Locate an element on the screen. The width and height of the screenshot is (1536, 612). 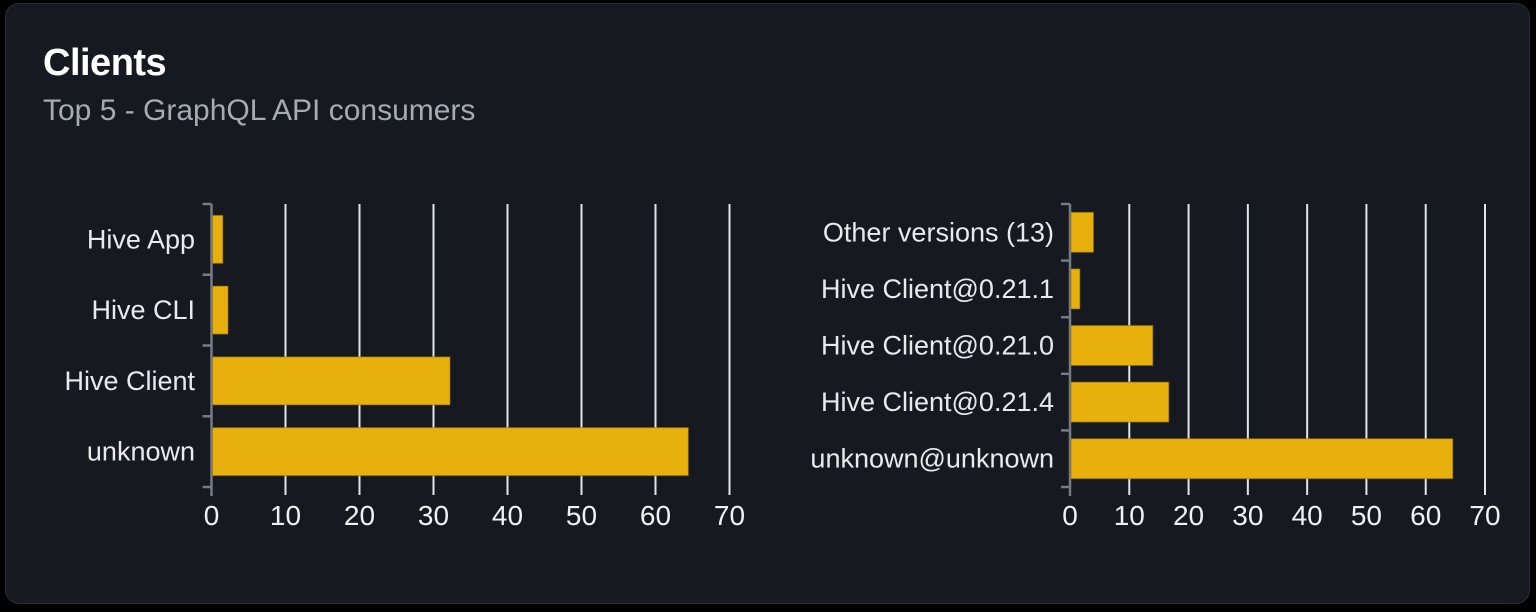
card-subtitle: Top 5 - GraphQL API consumers is located at coordinates (259, 110).